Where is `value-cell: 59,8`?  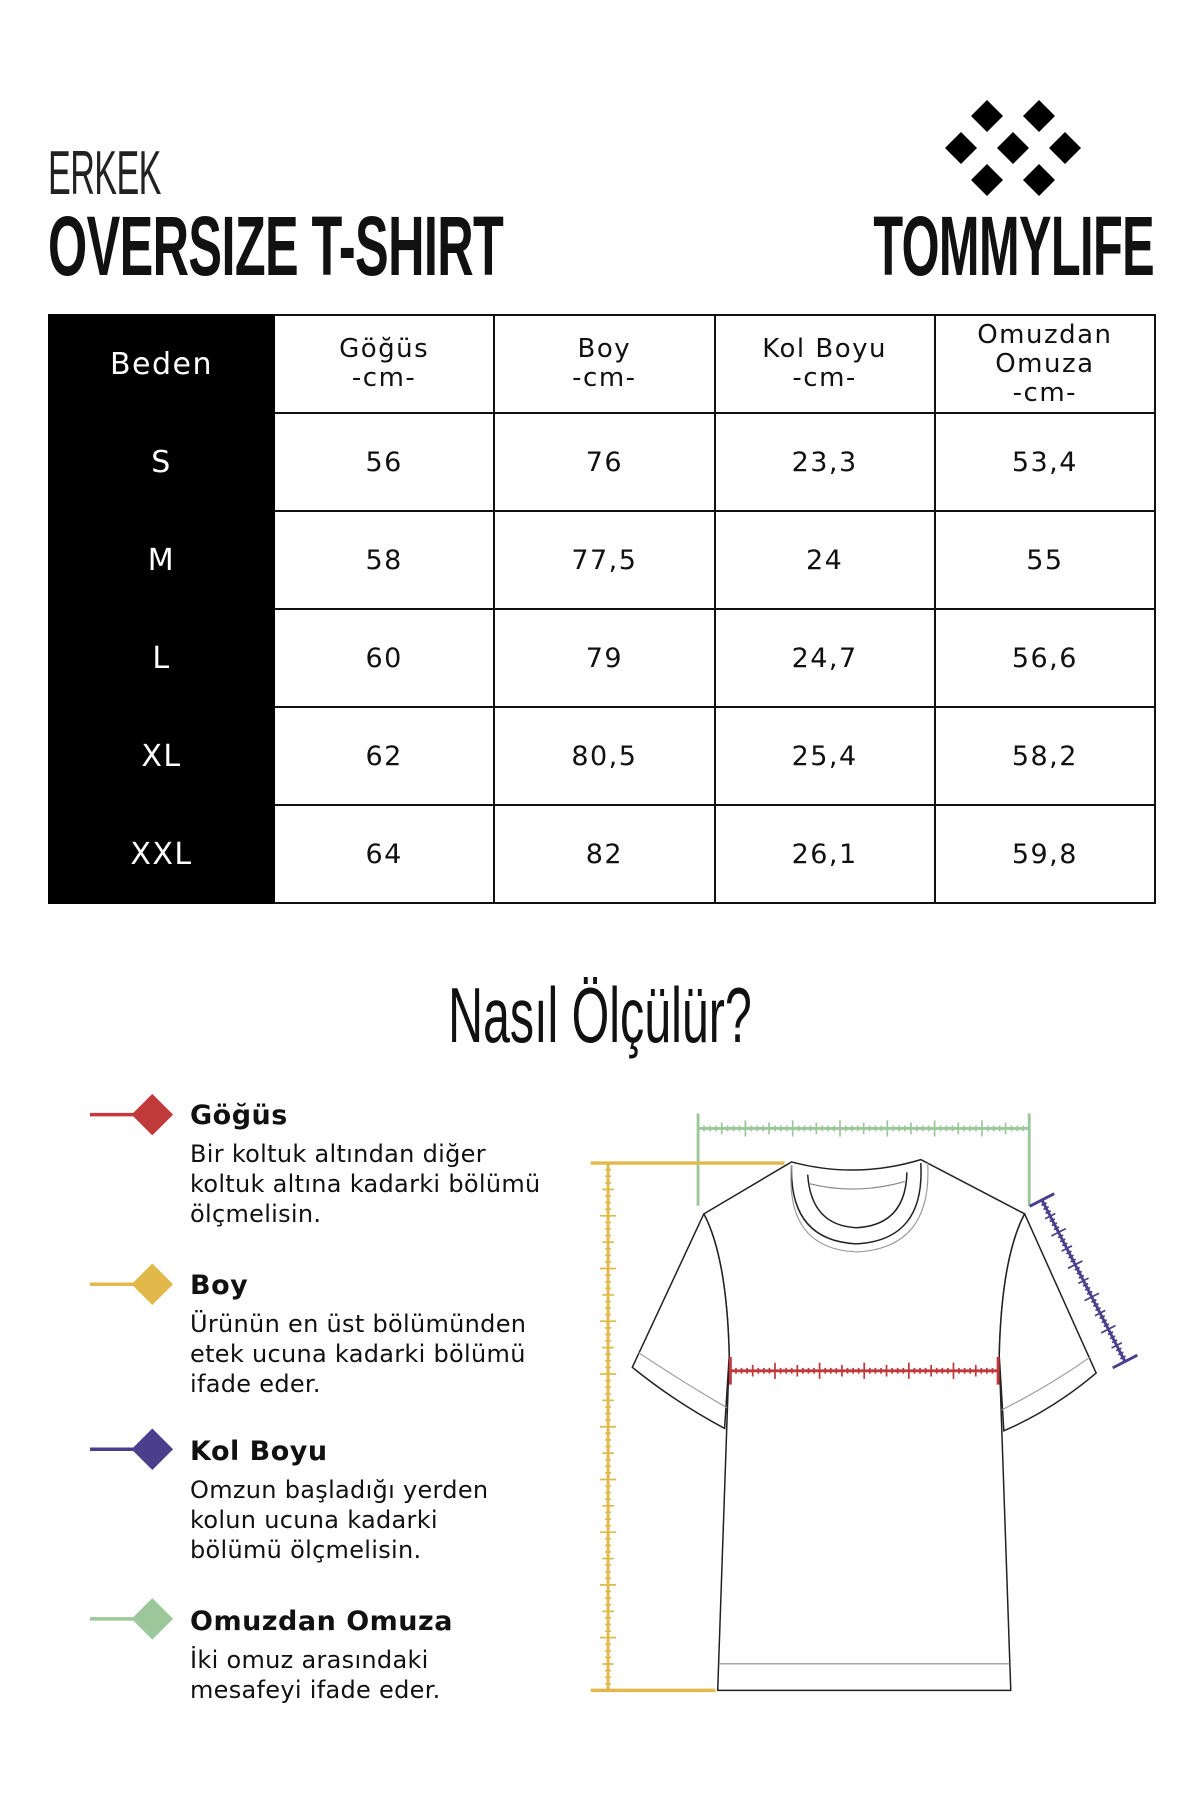
value-cell: 59,8 is located at coordinates (1045, 854).